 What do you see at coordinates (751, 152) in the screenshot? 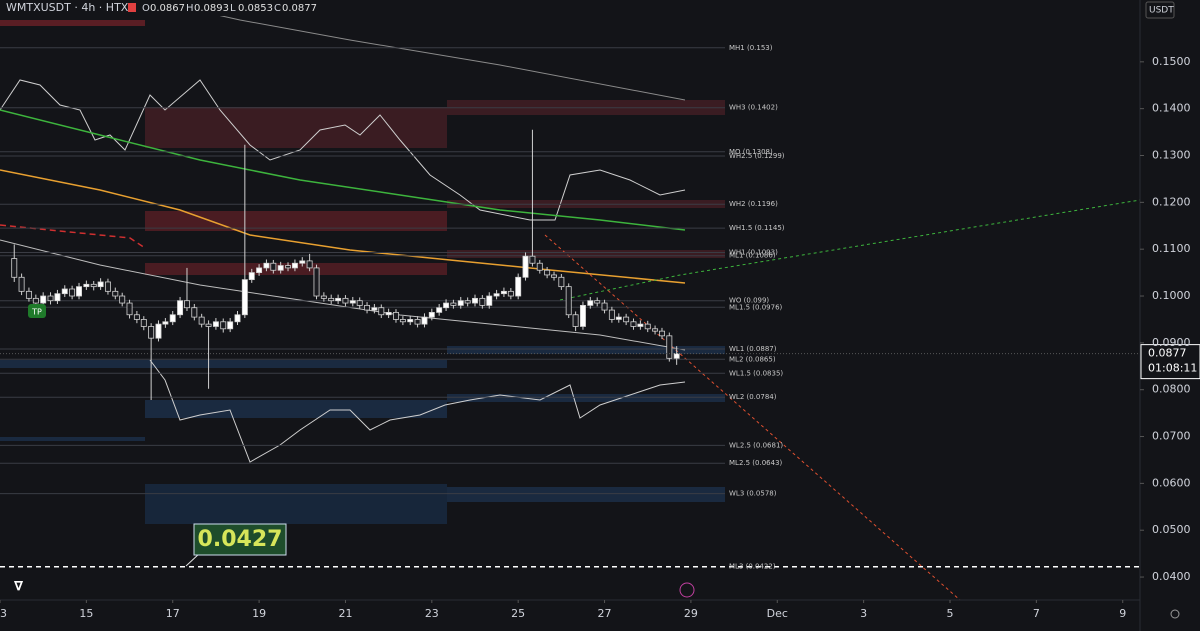
I see `level-label: MO (0.1308)` at bounding box center [751, 152].